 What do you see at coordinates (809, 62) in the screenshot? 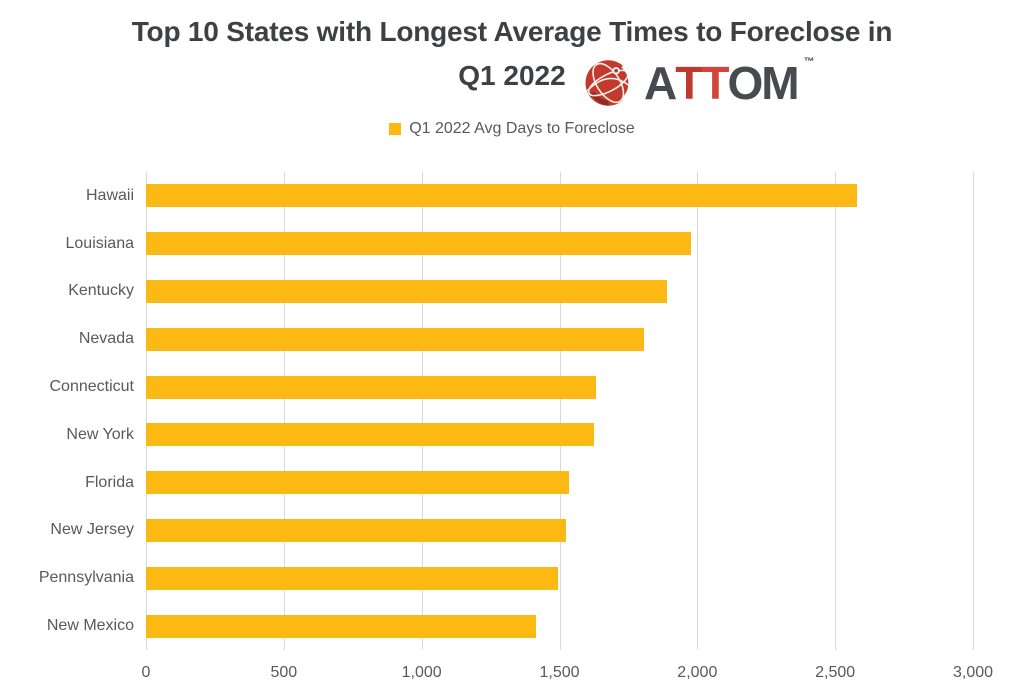
I see `attom-trademark: ™` at bounding box center [809, 62].